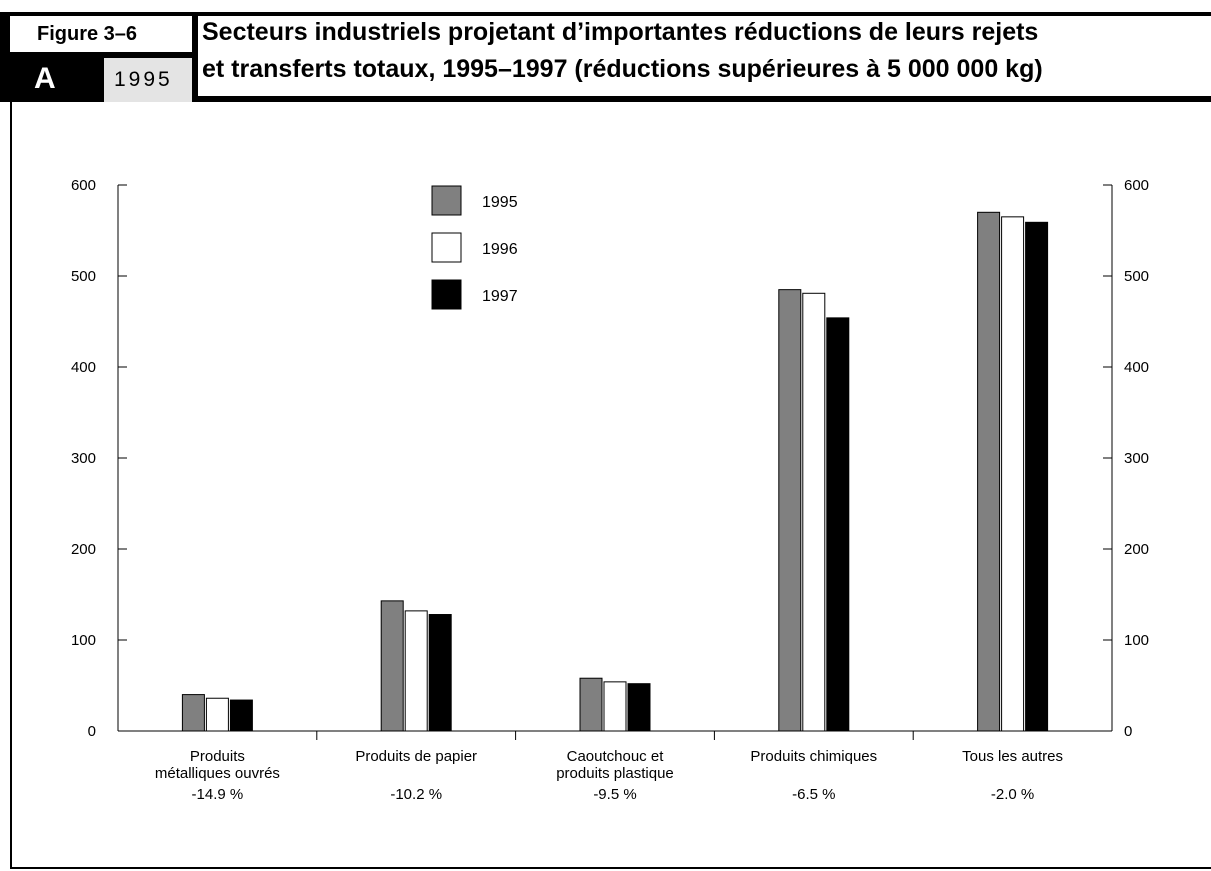 The image size is (1211, 871). Describe the element at coordinates (83, 367) in the screenshot. I see `y-tick-label-left: 400` at that location.